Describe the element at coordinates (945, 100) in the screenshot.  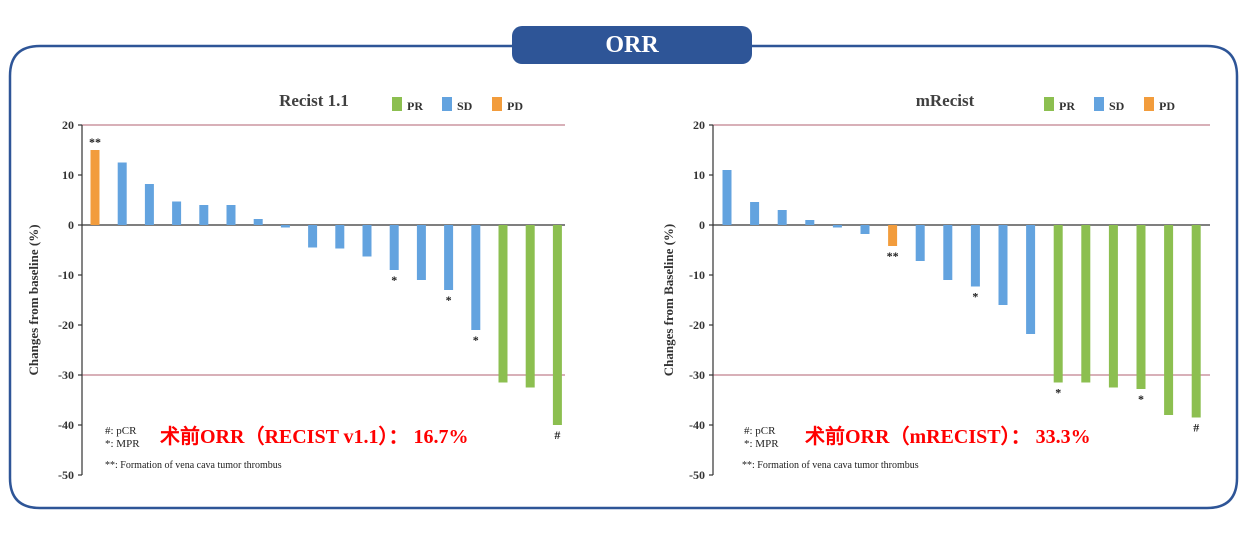
I see `chart-title: mRecist` at that location.